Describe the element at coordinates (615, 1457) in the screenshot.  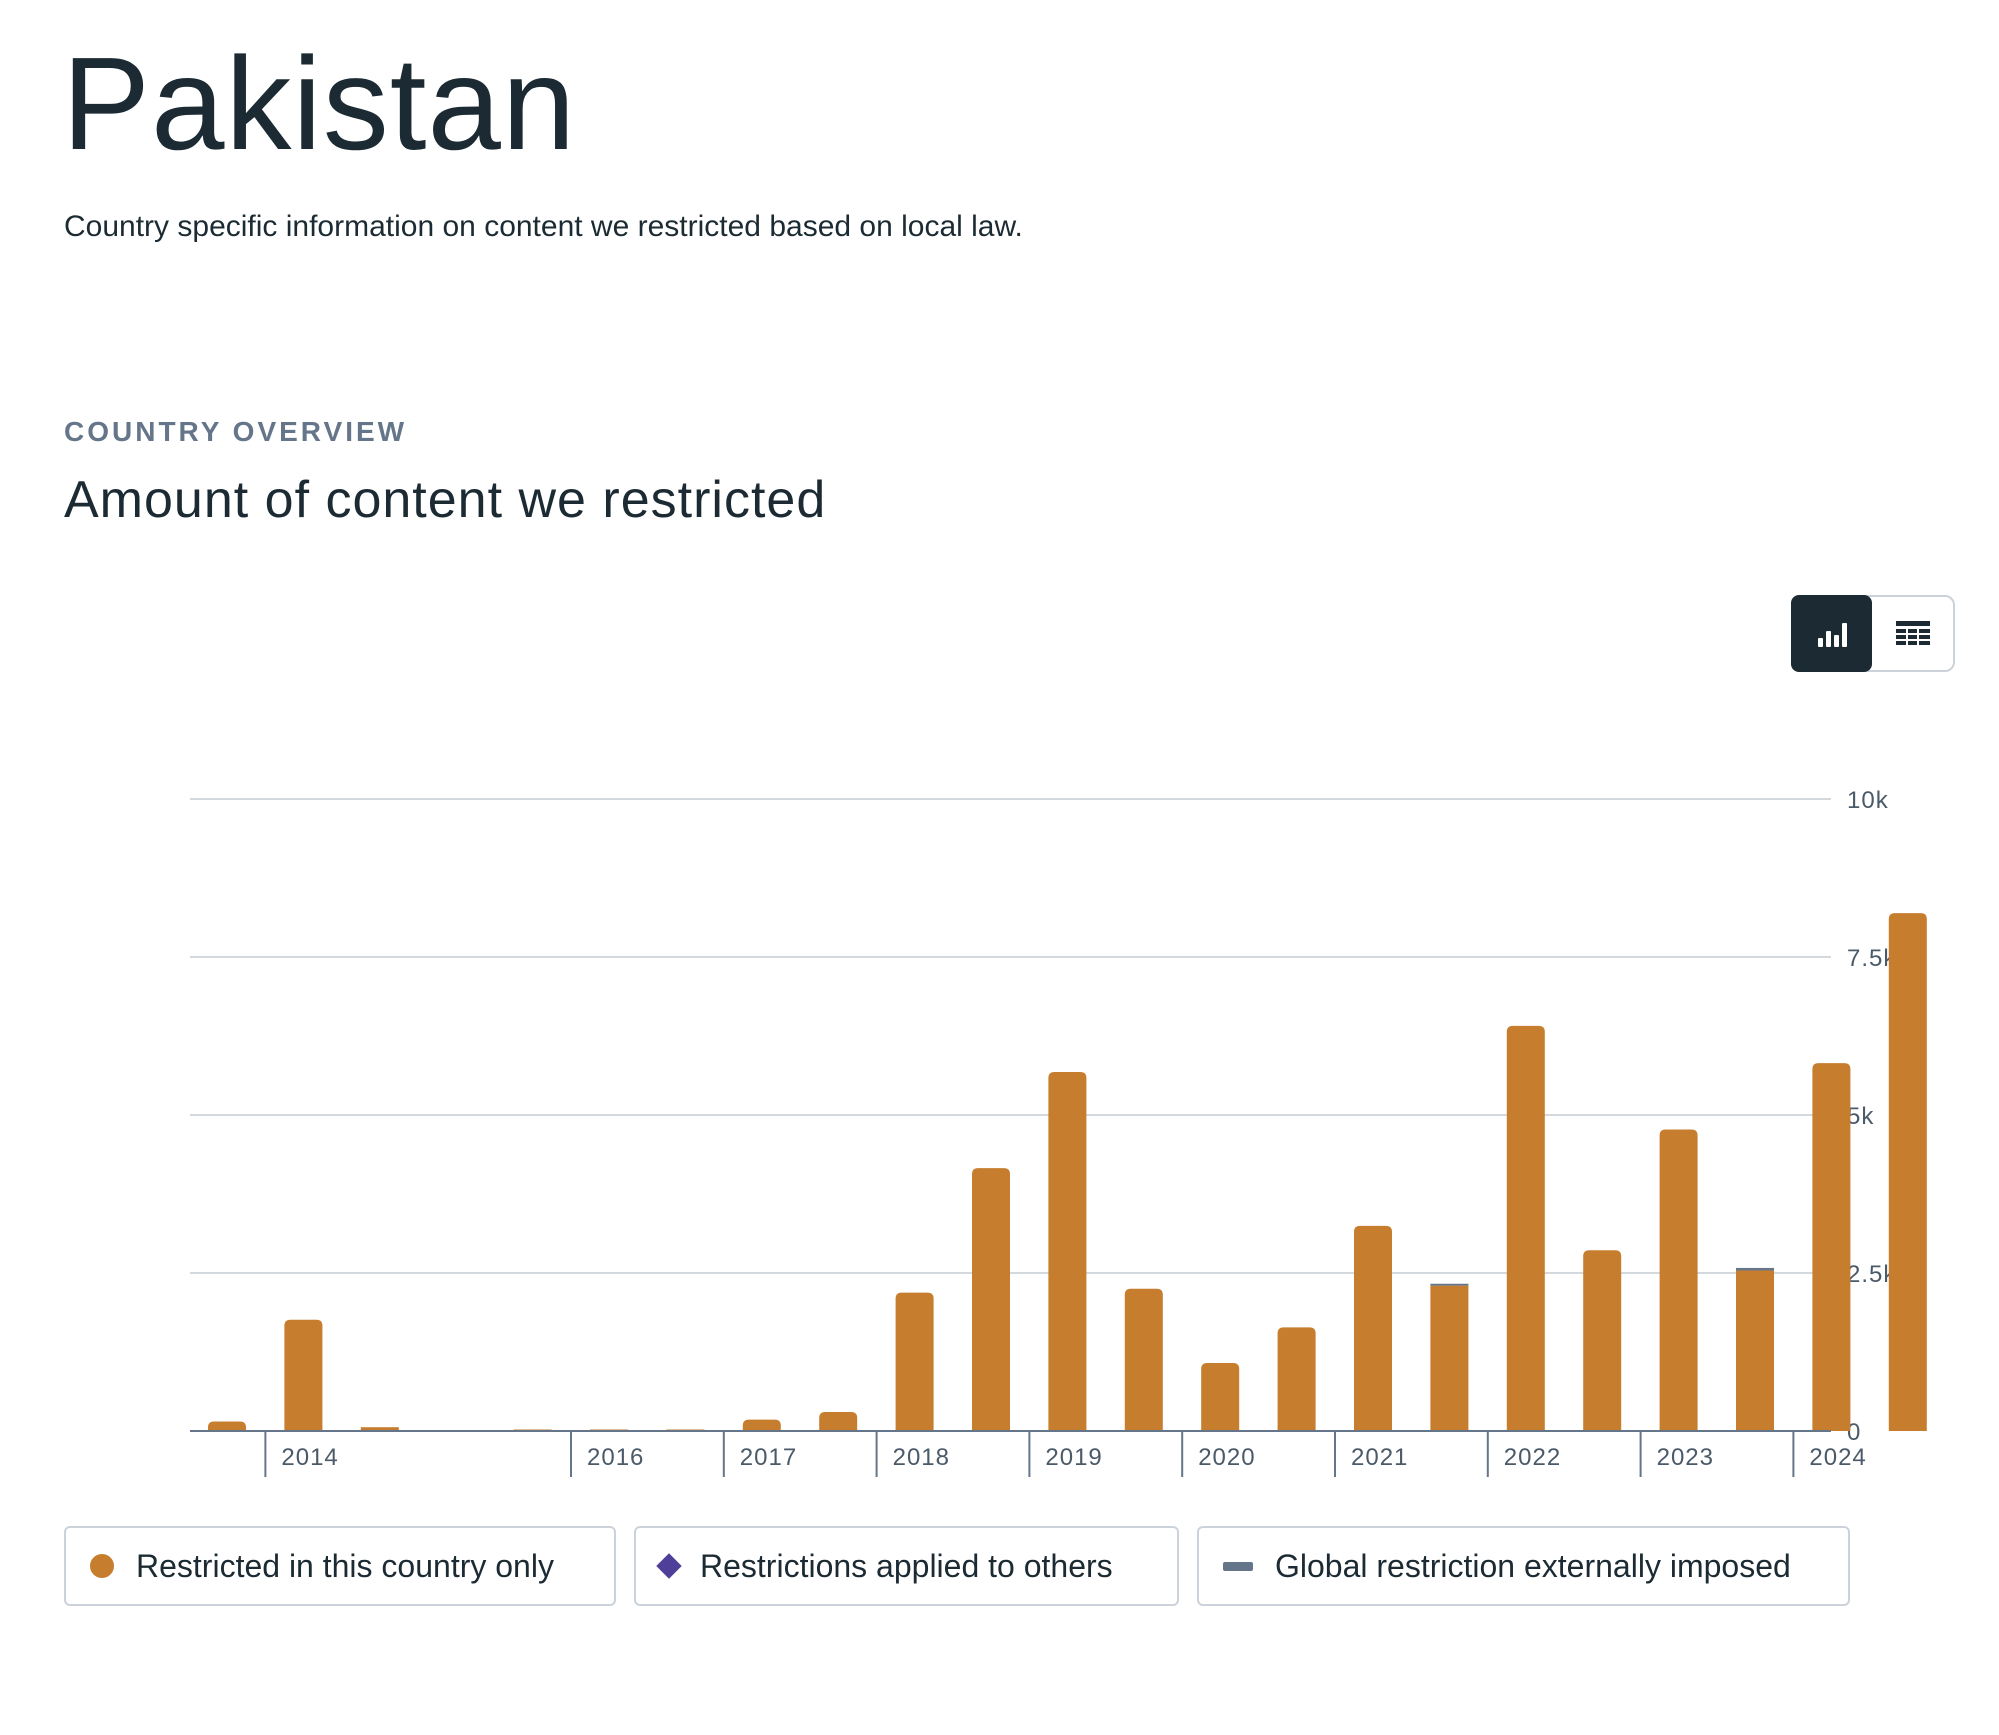
I see `x-tick-label: 2016` at that location.